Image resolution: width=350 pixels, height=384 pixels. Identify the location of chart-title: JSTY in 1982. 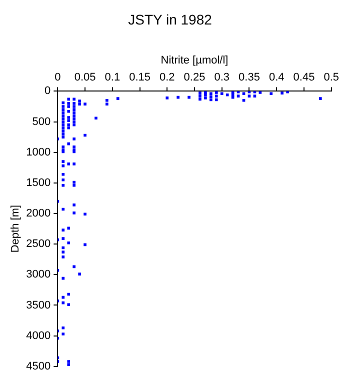
(170, 19).